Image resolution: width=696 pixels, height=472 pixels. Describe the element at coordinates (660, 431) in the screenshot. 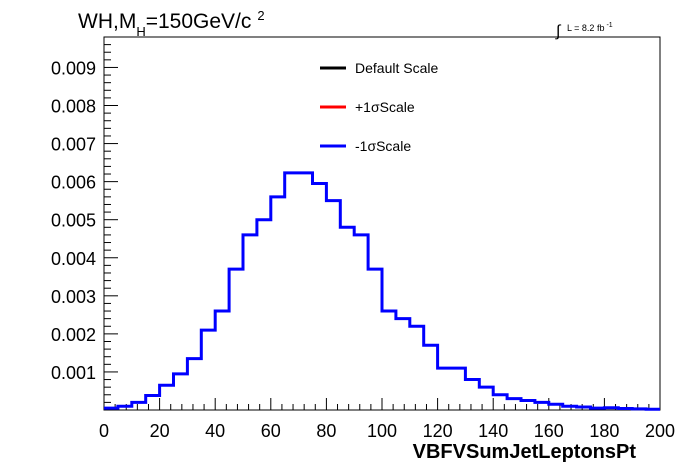

I see `x-tick-label: 200` at that location.